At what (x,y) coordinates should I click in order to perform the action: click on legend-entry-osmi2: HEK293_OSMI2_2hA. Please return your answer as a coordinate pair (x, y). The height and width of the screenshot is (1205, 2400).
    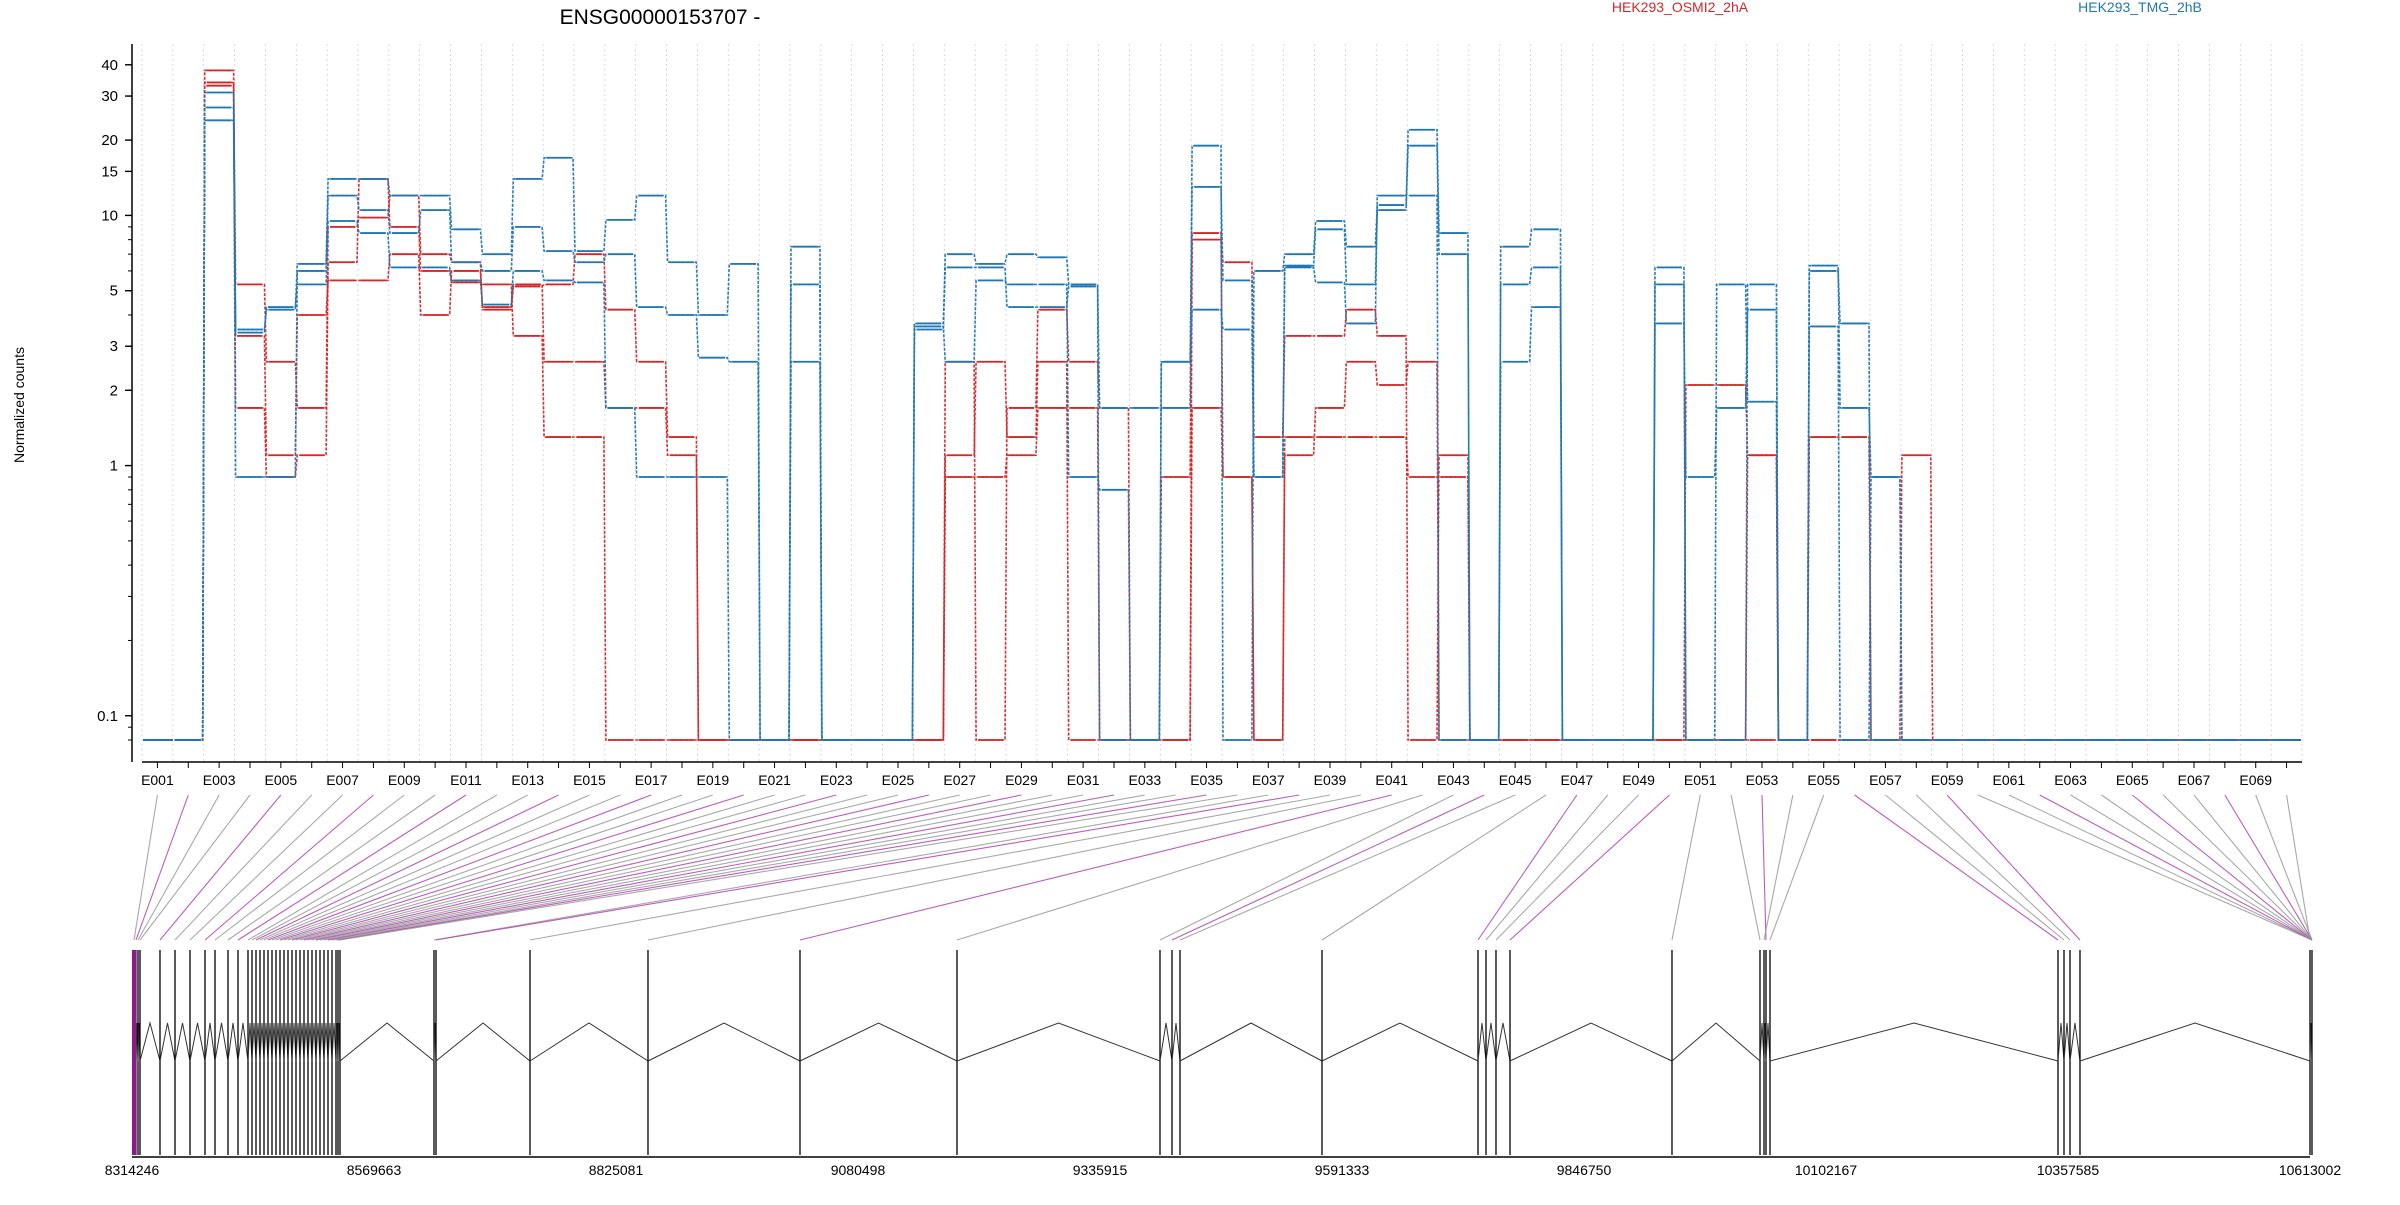
    Looking at the image, I should click on (1680, 7).